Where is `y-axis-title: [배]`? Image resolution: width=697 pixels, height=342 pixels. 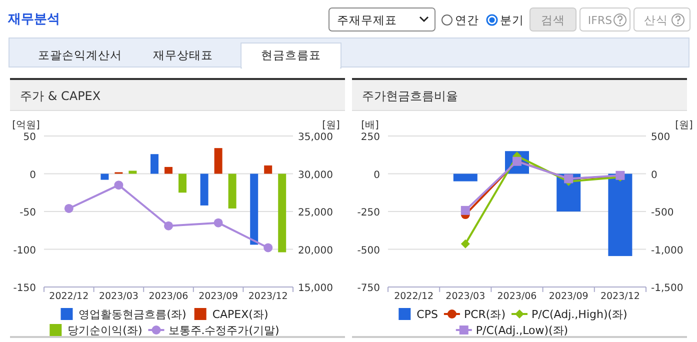 y-axis-title: [배] is located at coordinates (370, 125).